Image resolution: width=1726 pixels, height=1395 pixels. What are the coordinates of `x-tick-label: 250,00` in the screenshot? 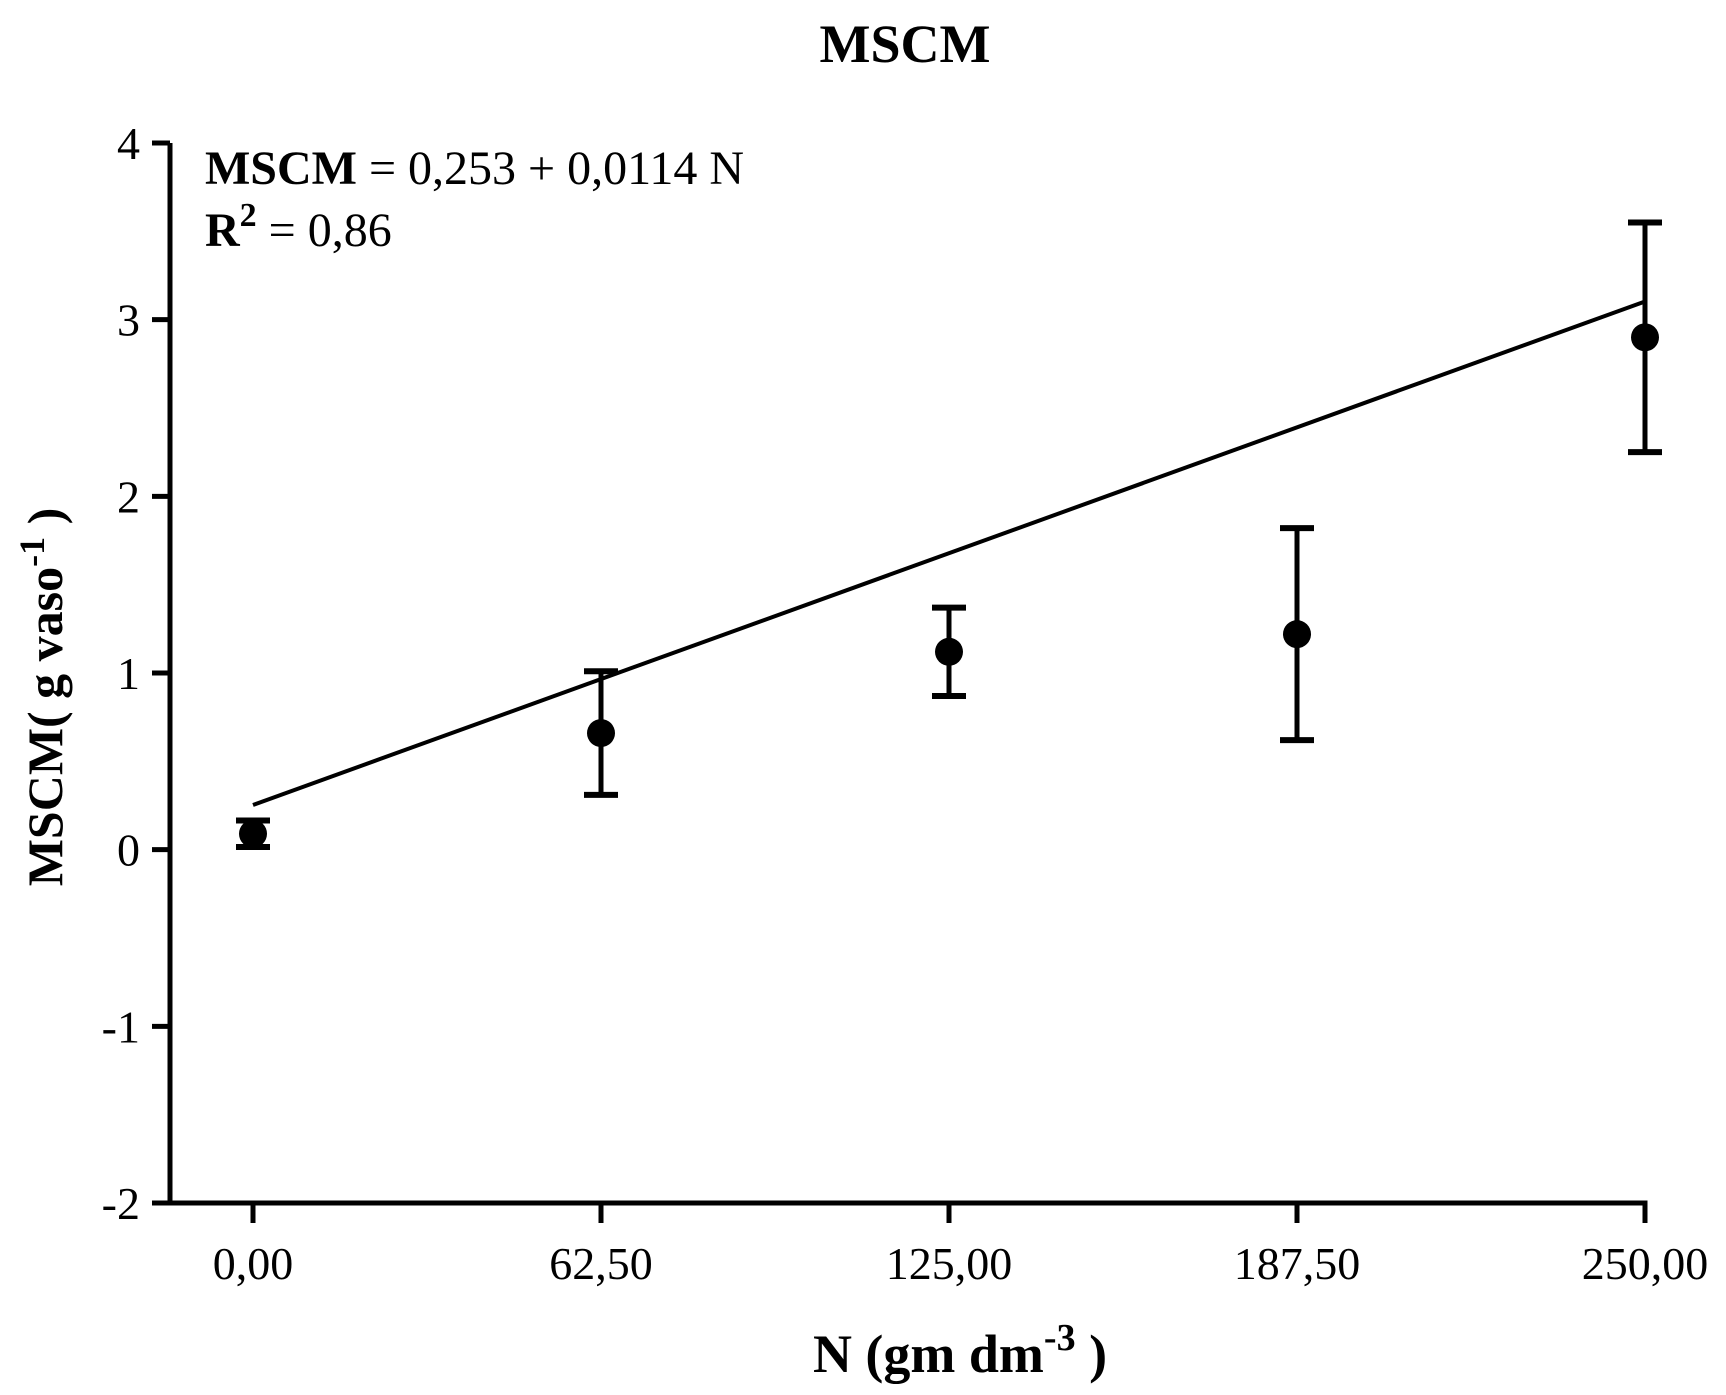 It's located at (1645, 1263).